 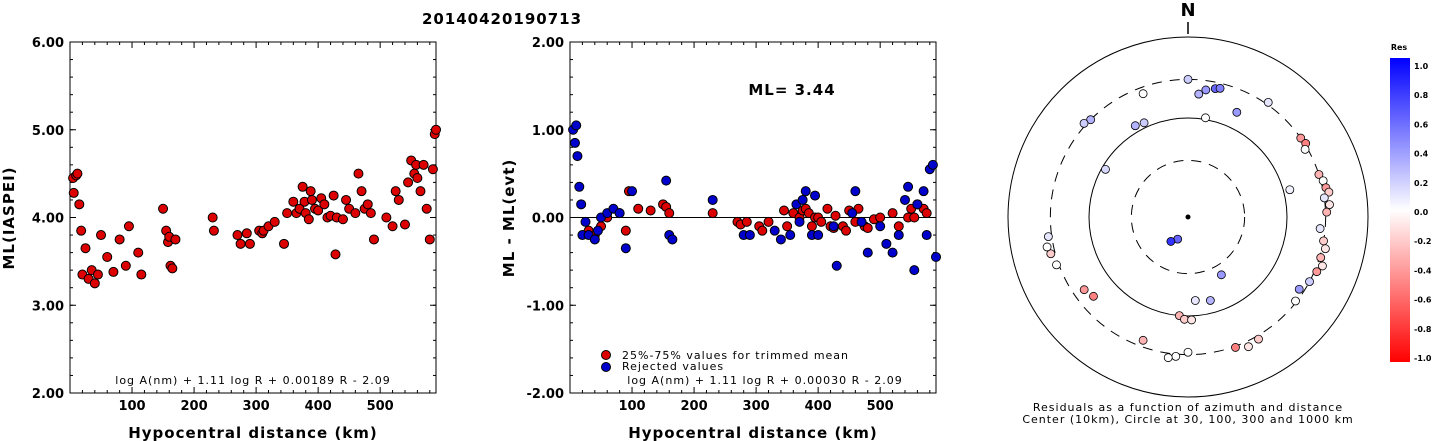 I want to click on colorbar-tick-label: -0.8, so click(x=1423, y=329).